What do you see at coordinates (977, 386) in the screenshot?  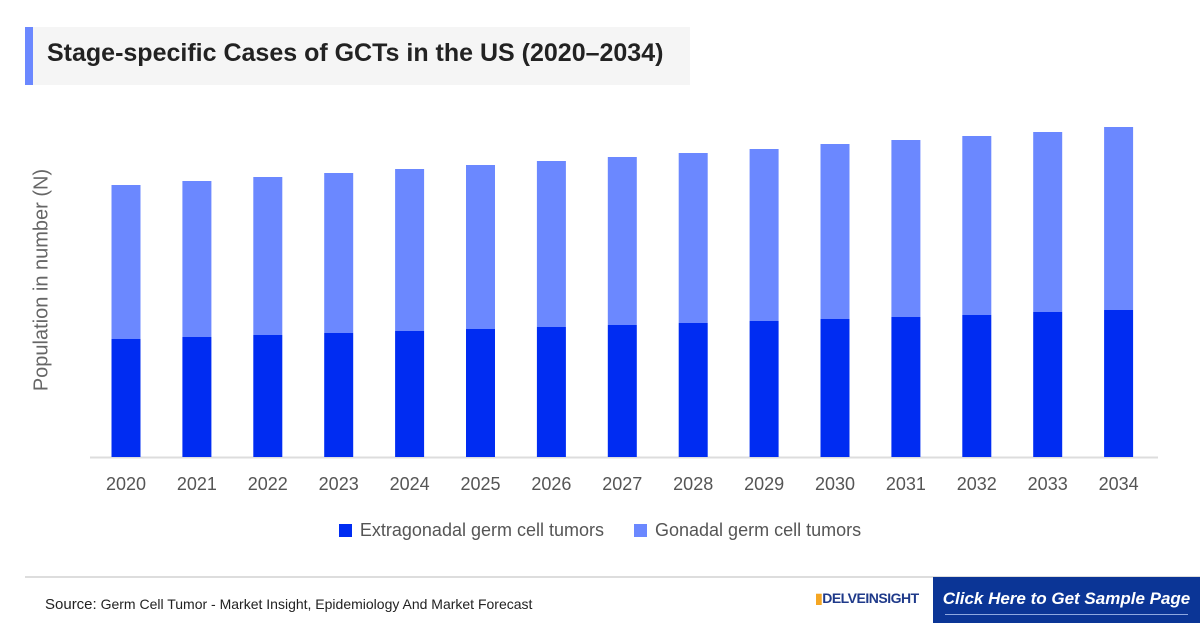 I see `bar-extragonadal-2032` at bounding box center [977, 386].